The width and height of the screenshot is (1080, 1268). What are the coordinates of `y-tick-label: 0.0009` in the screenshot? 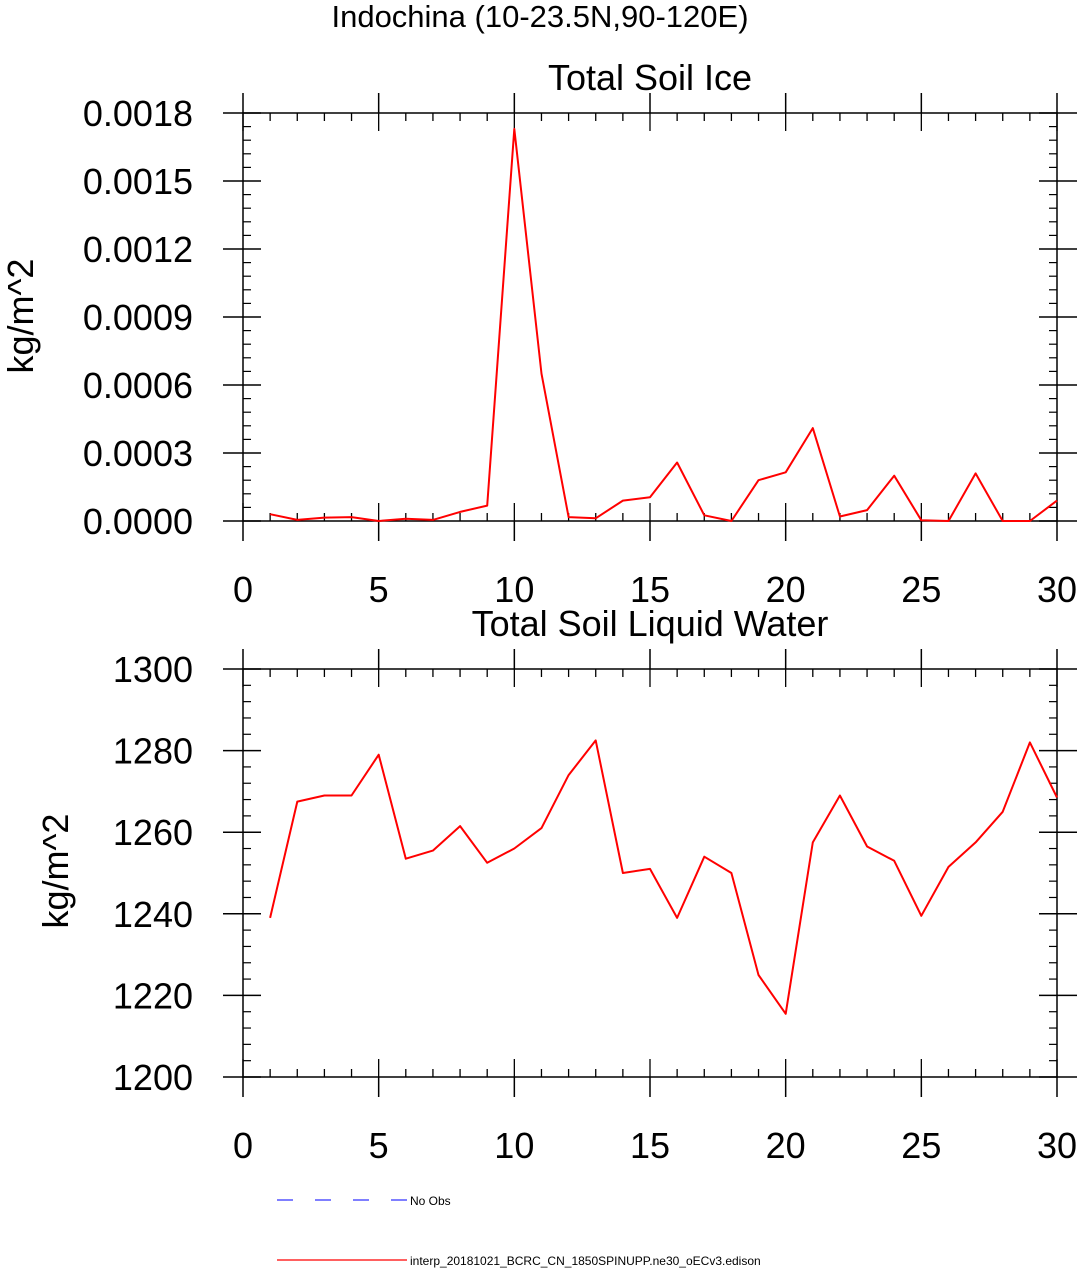 It's located at (138, 317).